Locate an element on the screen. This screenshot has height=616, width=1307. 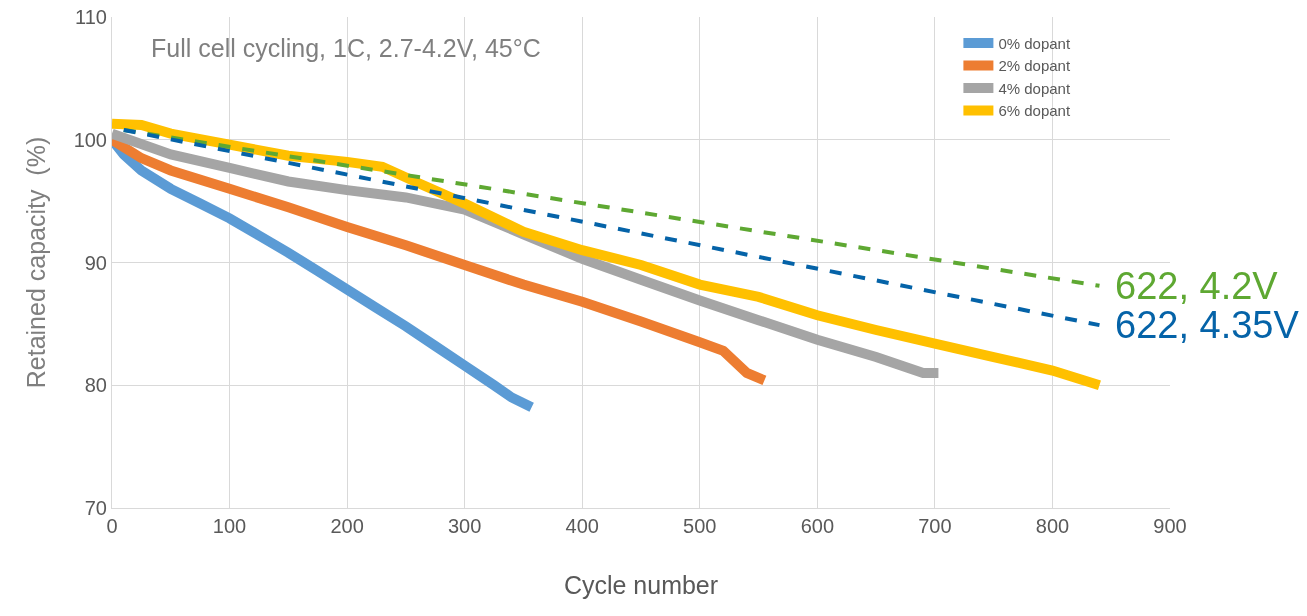
legend-label: 2% dopant is located at coordinates (1034, 66).